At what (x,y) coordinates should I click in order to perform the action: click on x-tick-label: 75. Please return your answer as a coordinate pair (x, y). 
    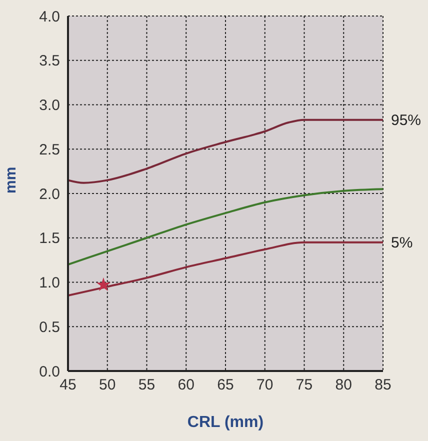
    Looking at the image, I should click on (304, 385).